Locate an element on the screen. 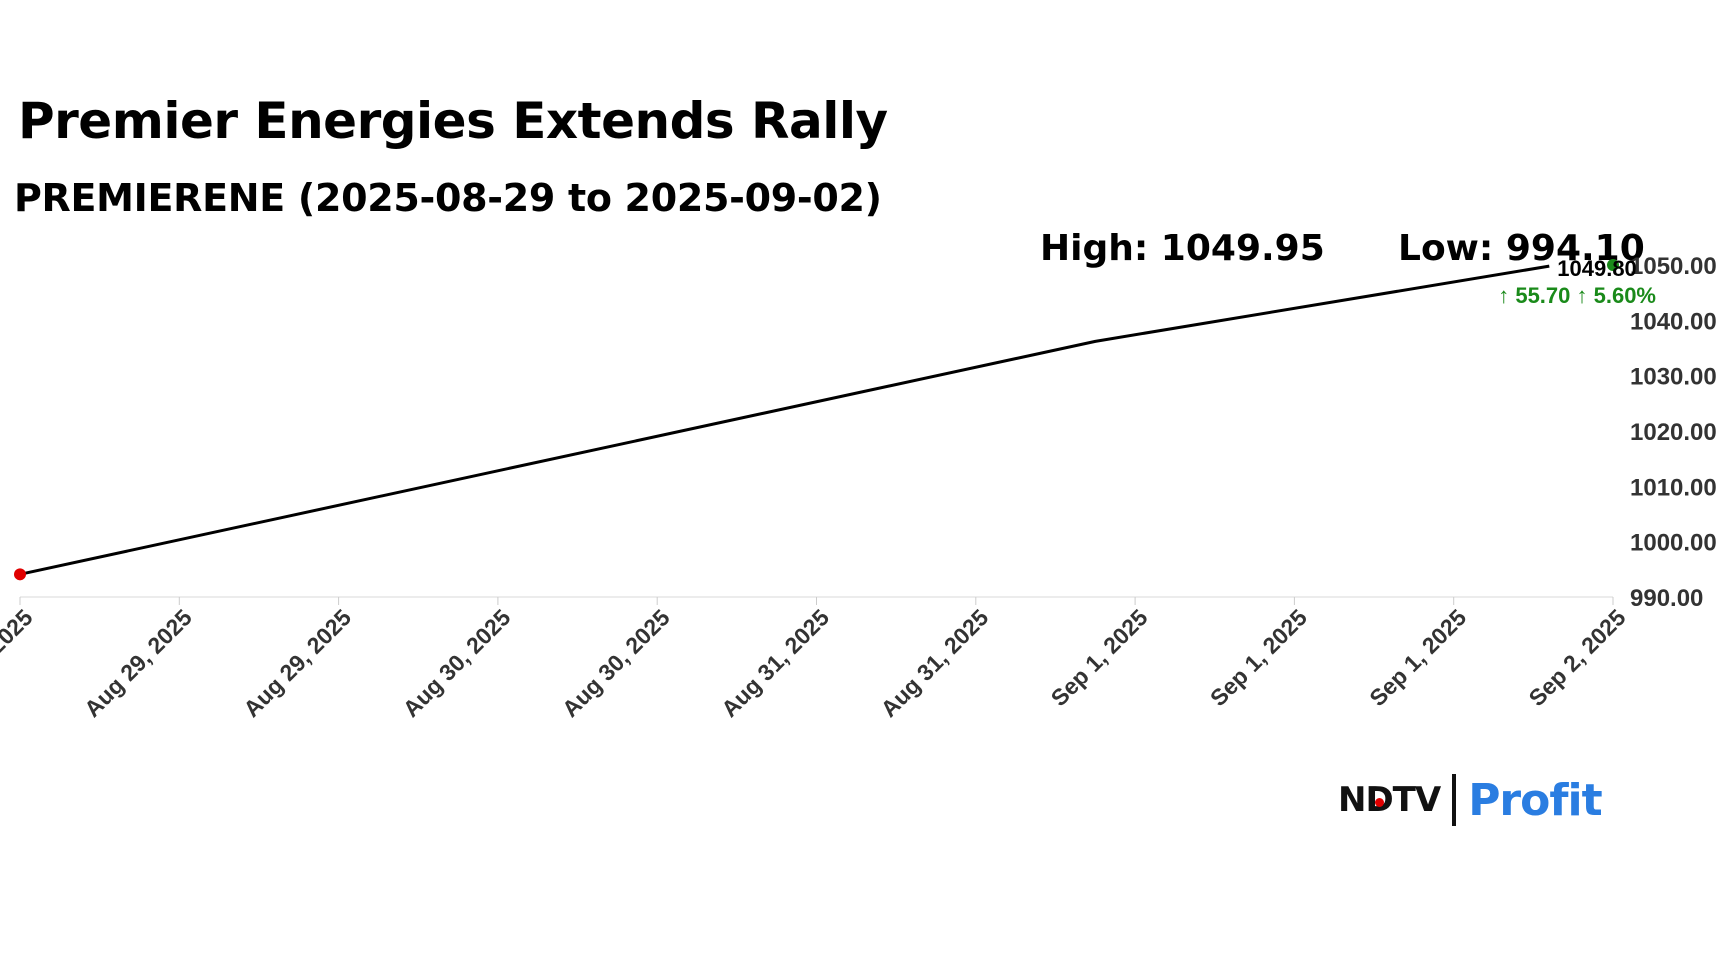 This screenshot has height=972, width=1728. y-tick-label: 1040.00 is located at coordinates (1673, 321).